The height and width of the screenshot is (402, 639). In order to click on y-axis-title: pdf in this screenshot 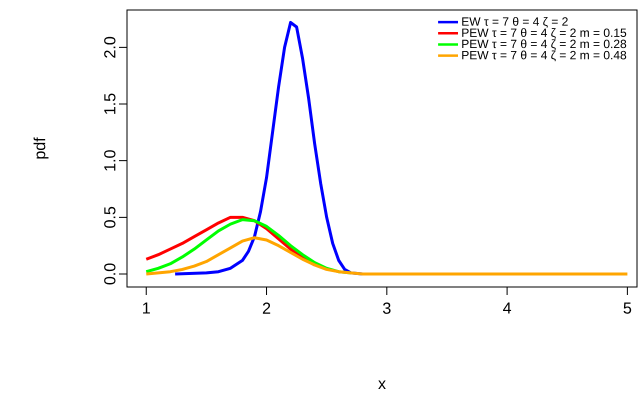, I will do `click(41, 148)`.